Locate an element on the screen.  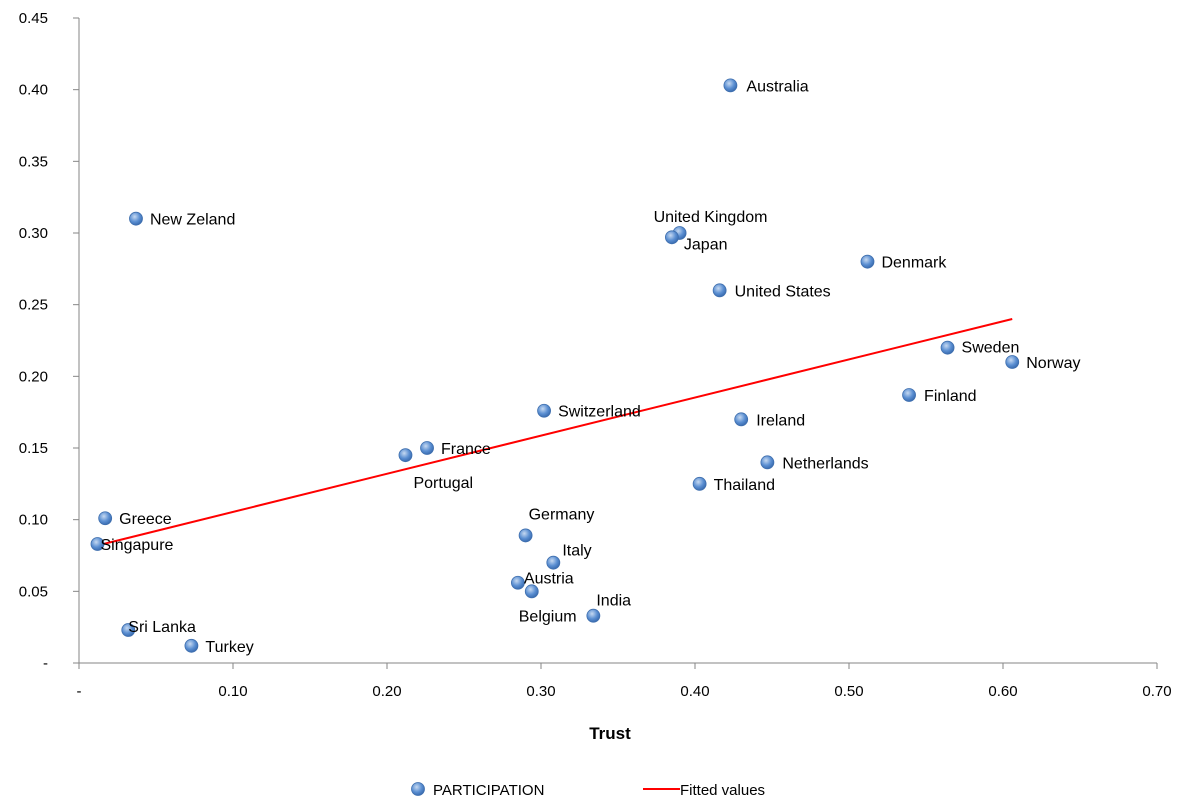
label-singapure: Singapure is located at coordinates (136, 545).